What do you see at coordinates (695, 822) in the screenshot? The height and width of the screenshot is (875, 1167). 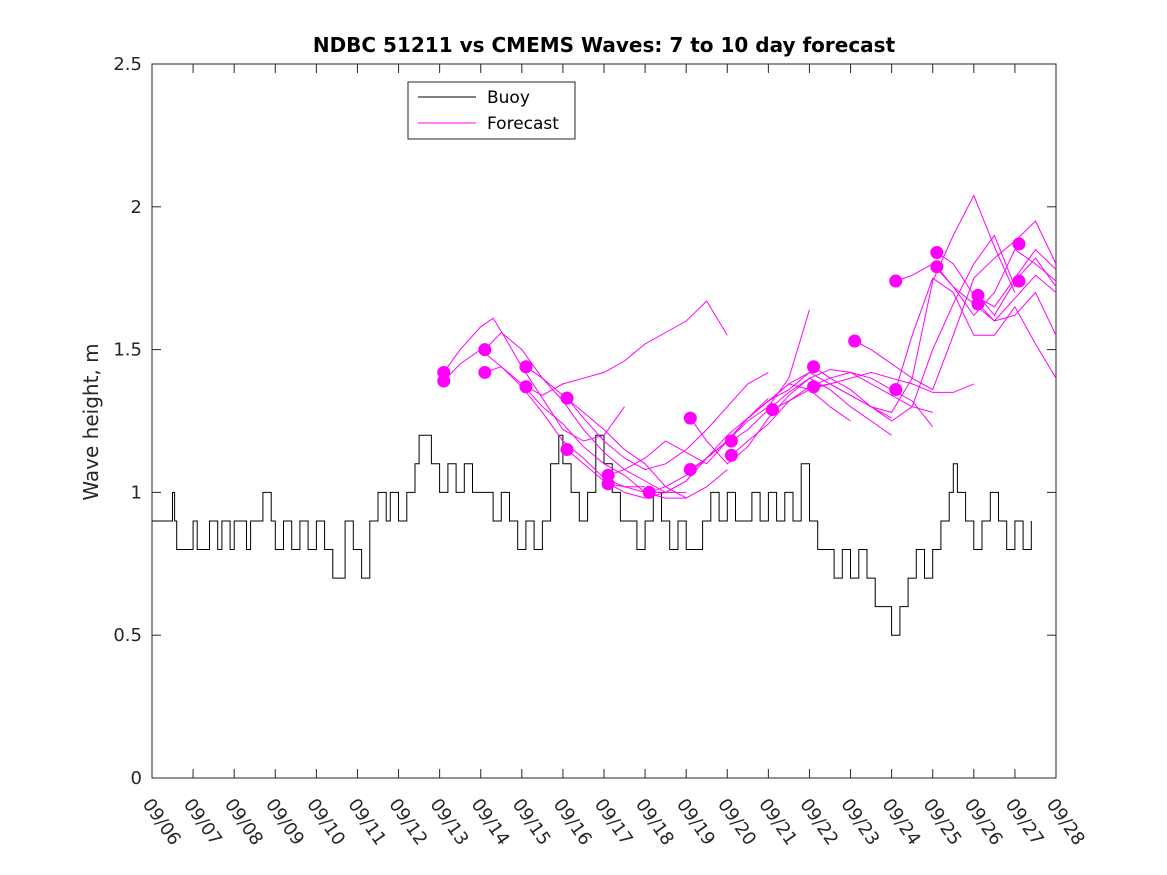 I see `x-tick-label: 09/19` at bounding box center [695, 822].